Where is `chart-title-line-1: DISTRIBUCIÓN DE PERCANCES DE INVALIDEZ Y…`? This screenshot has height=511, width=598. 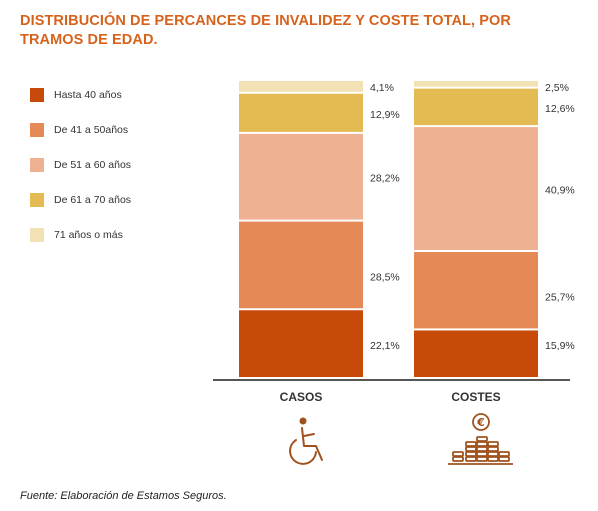
chart-title-line-1: DISTRIBUCIÓN DE PERCANCES DE INVALIDEZ Y… is located at coordinates (265, 21).